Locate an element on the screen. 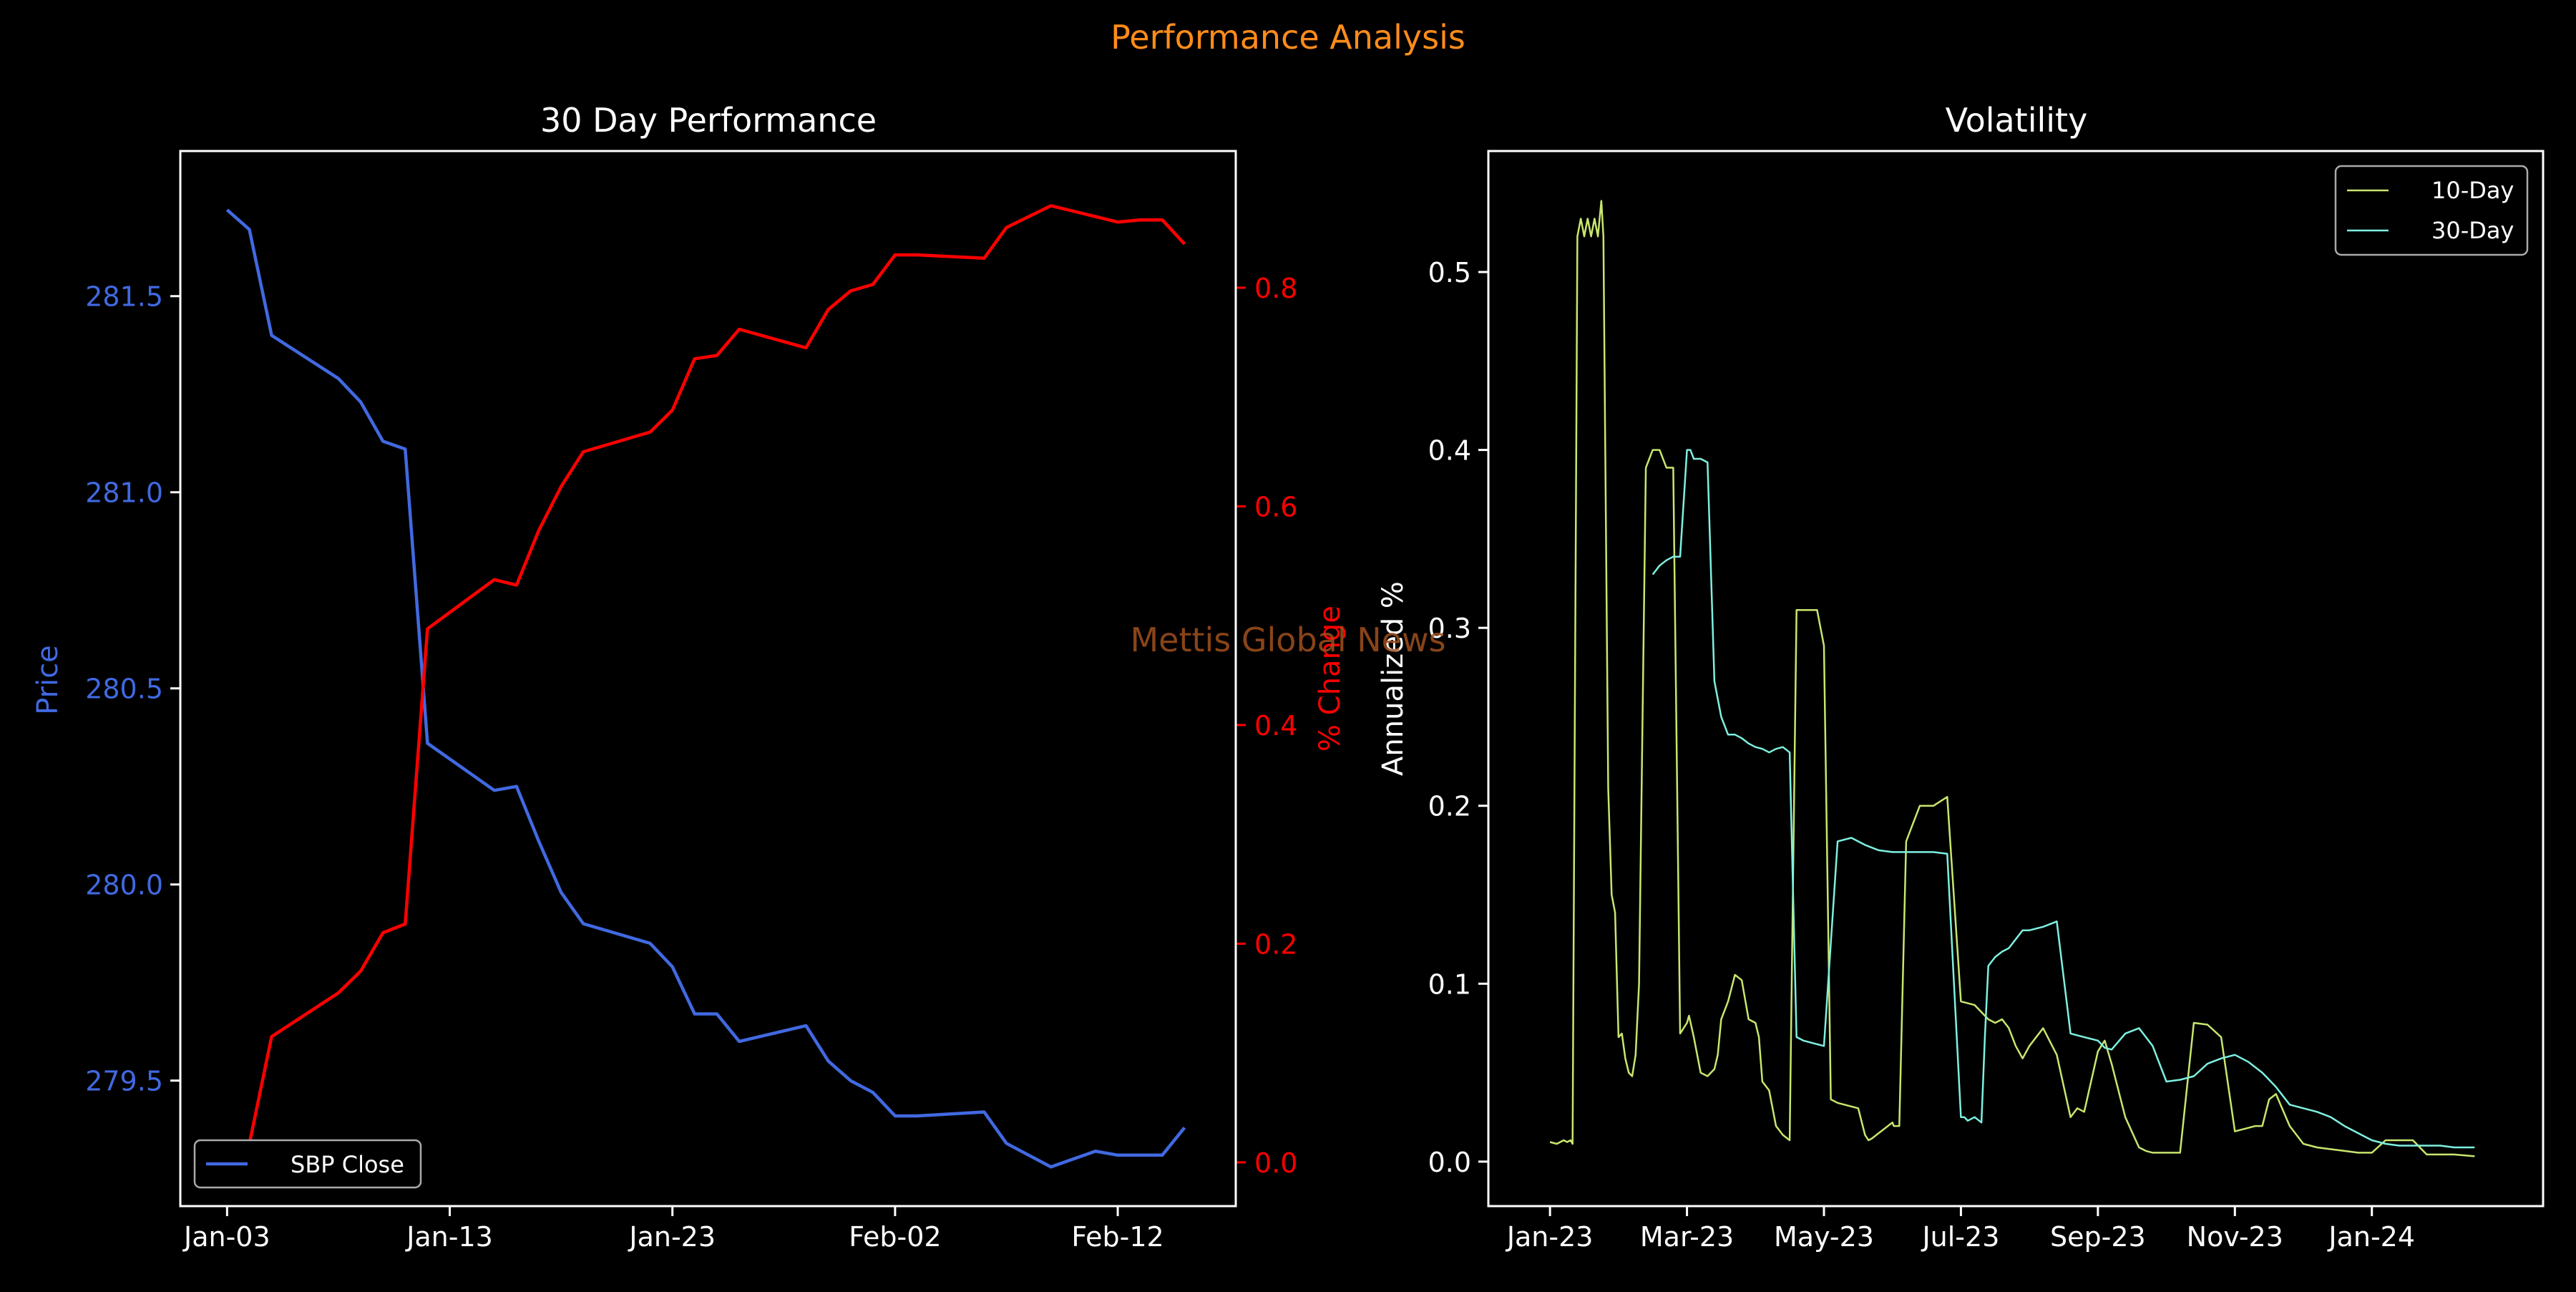 The width and height of the screenshot is (2576, 1292). performance-x-tick-label-jan-03: Jan-03 is located at coordinates (226, 1237).